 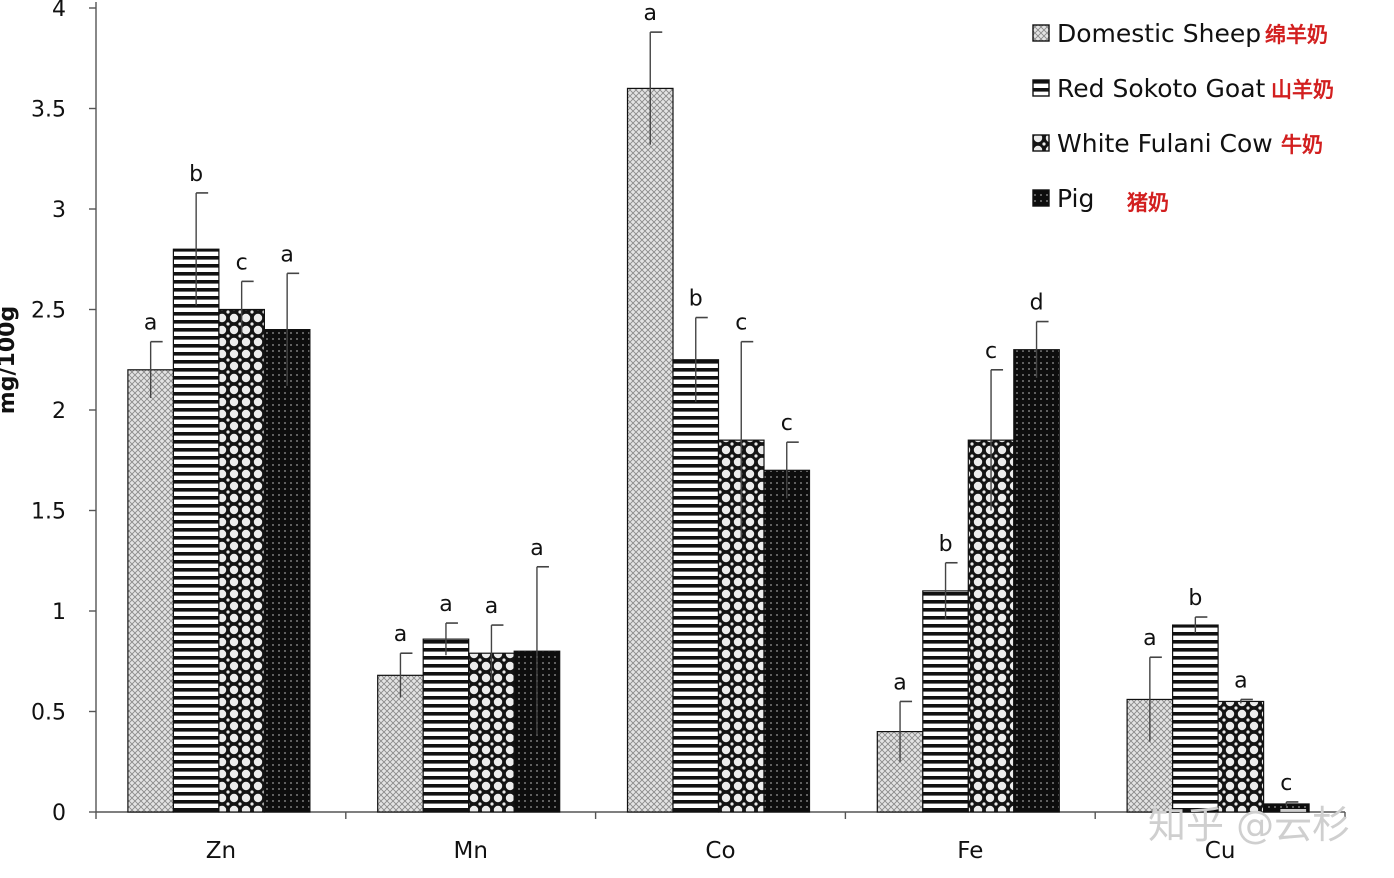 I want to click on y-tick-label: 4, so click(x=59, y=11).